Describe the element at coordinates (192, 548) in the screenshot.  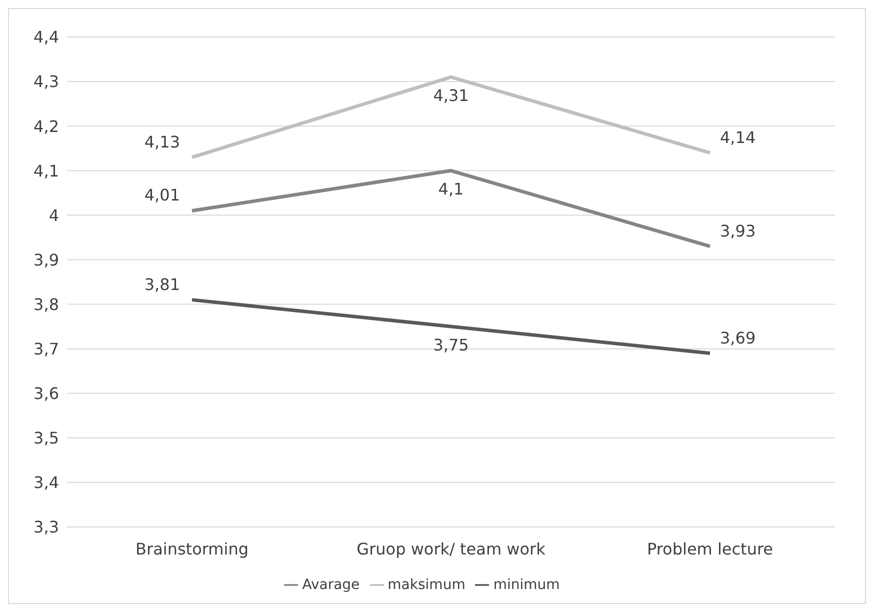
I see `x-tick-label: Brainstorming` at that location.